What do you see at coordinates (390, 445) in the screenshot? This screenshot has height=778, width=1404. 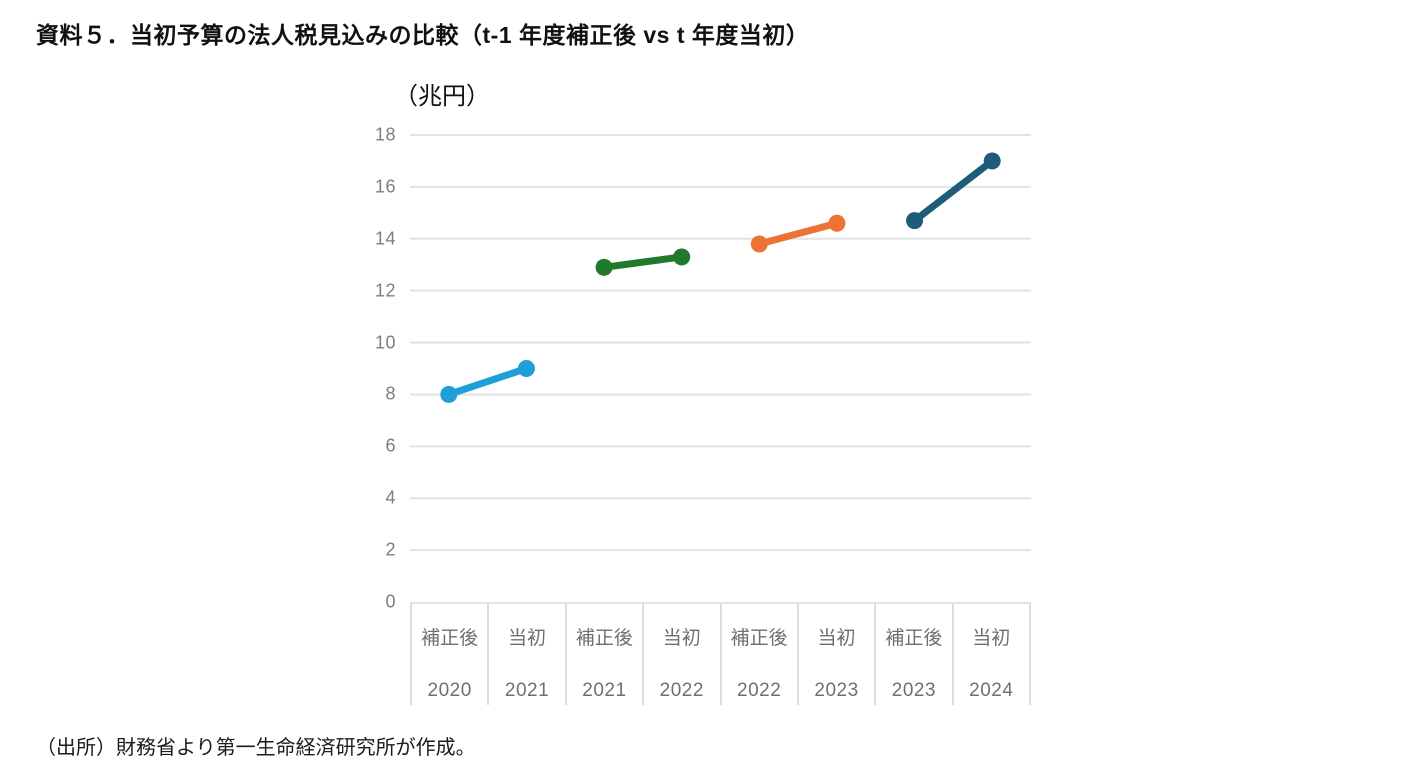 I see `y-tick-label: 6` at bounding box center [390, 445].